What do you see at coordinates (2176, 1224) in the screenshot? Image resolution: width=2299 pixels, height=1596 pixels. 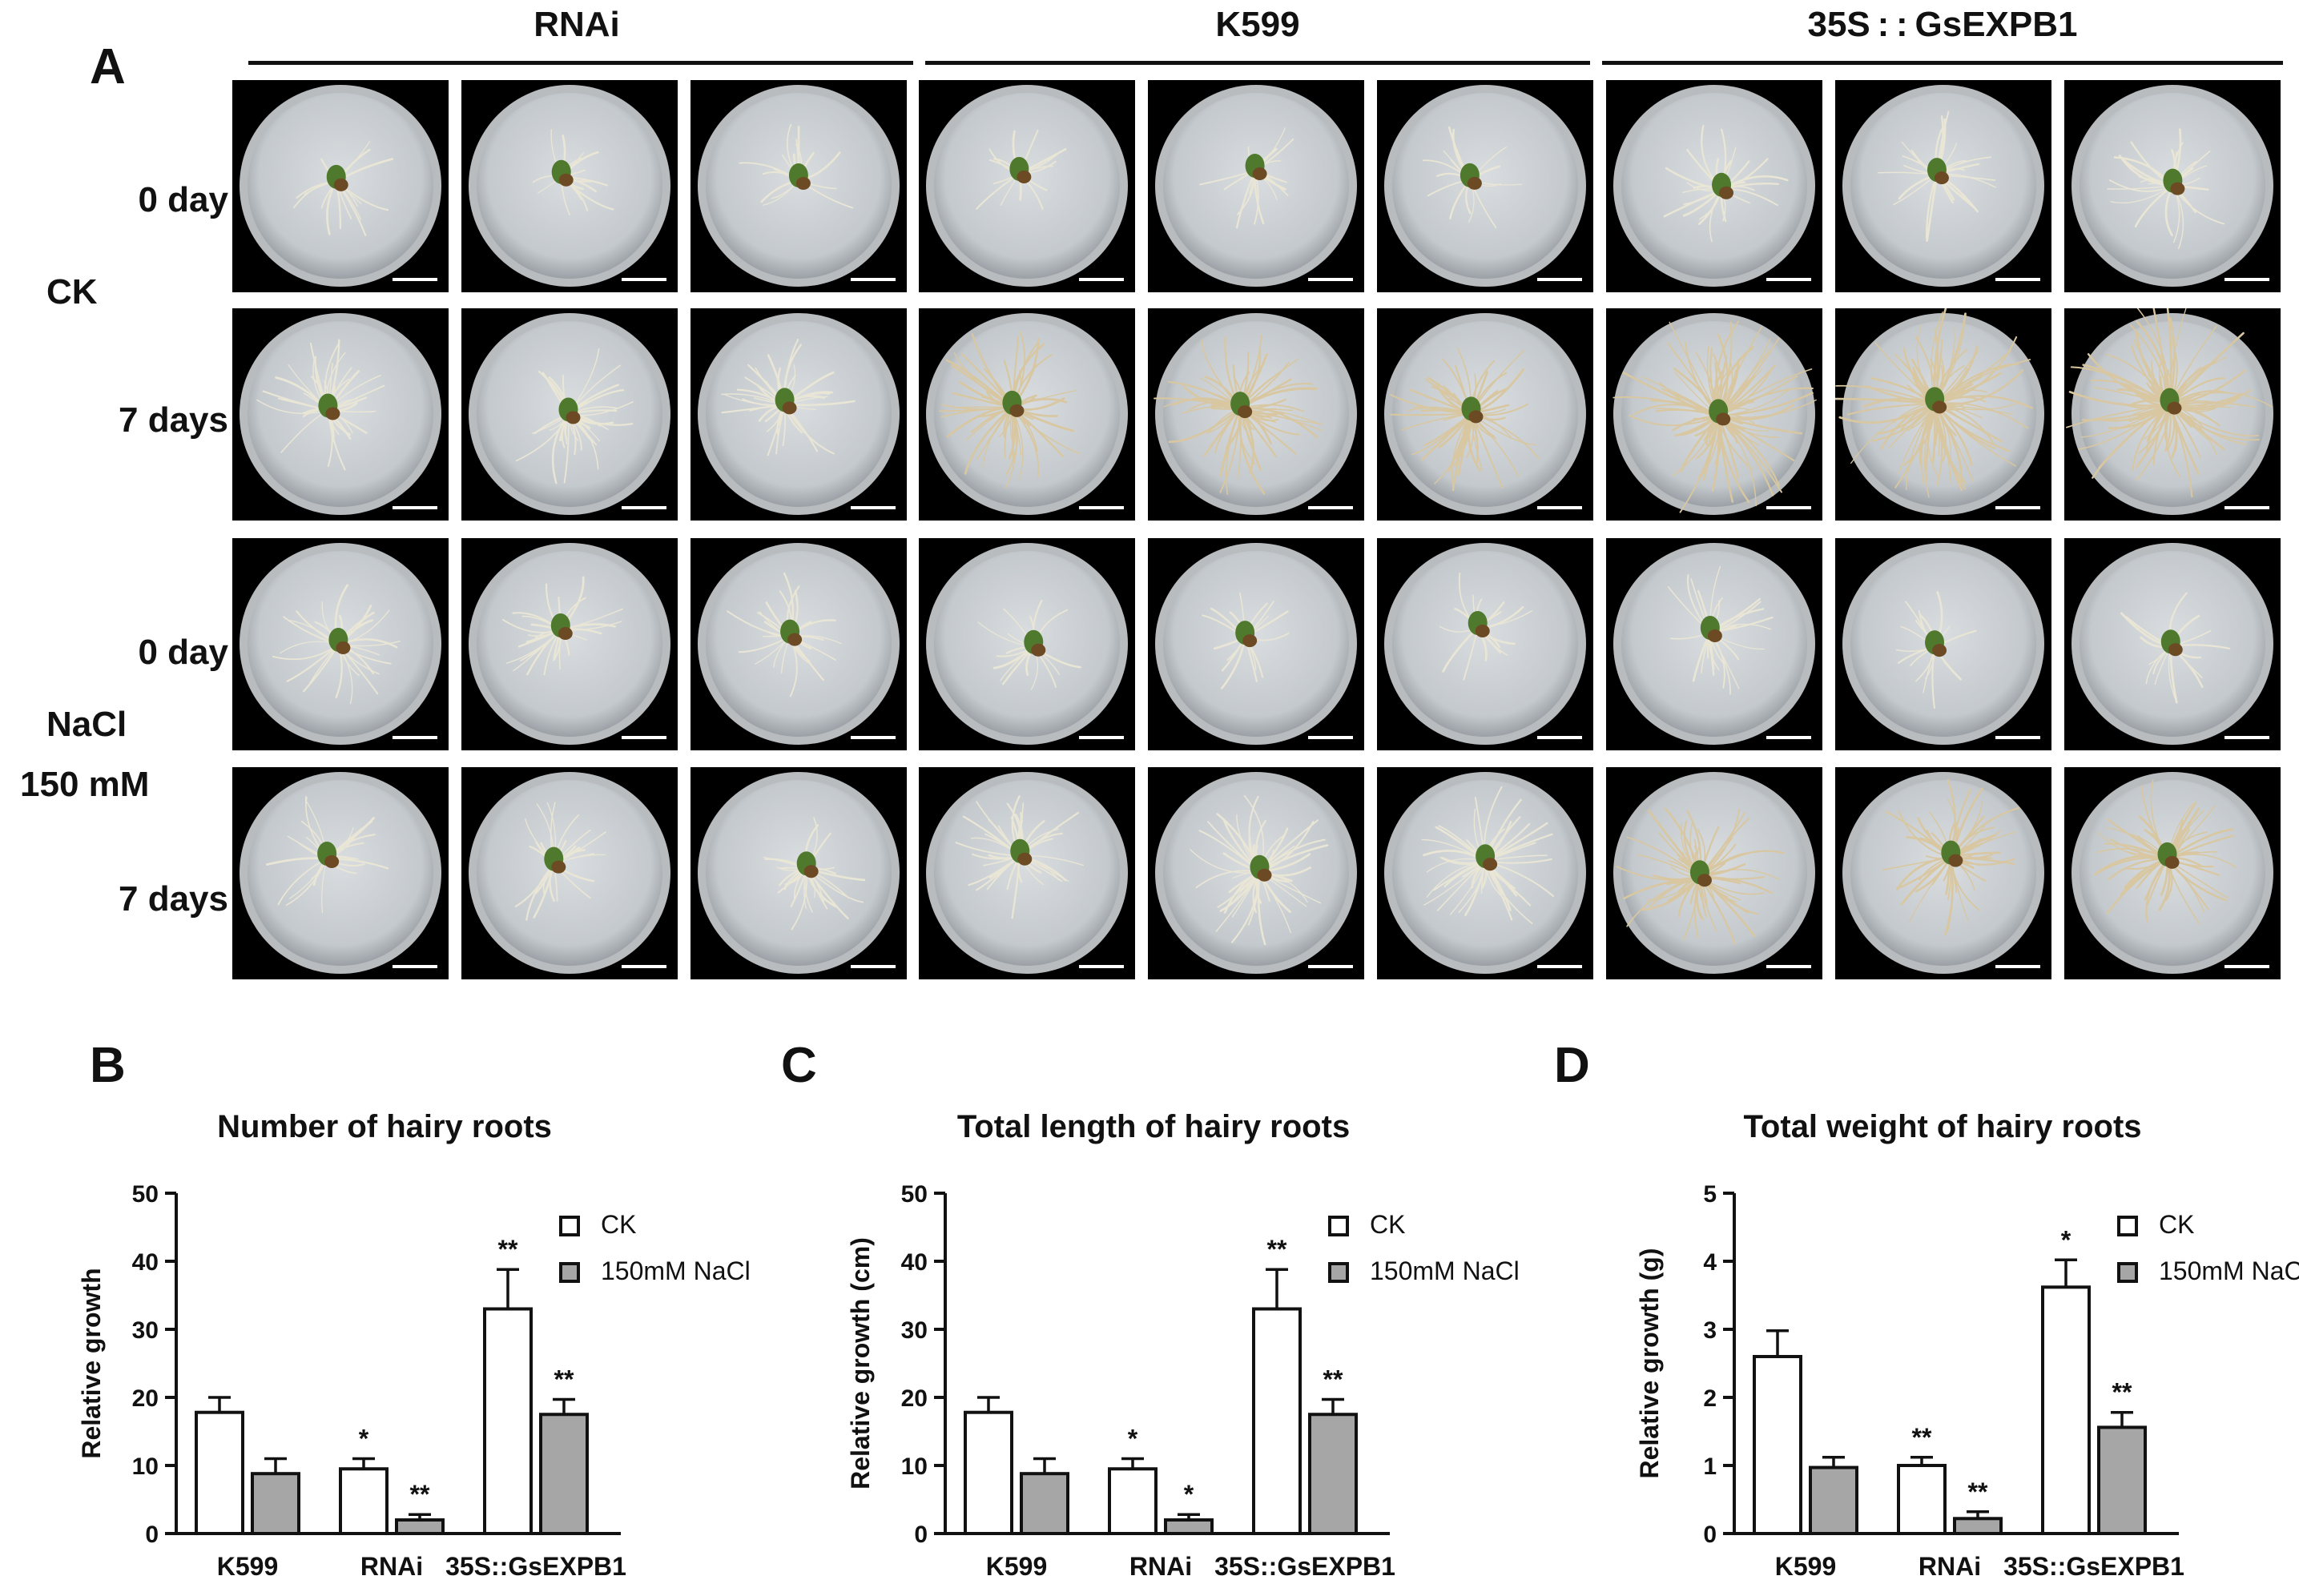 I see `legend-label: CK` at bounding box center [2176, 1224].